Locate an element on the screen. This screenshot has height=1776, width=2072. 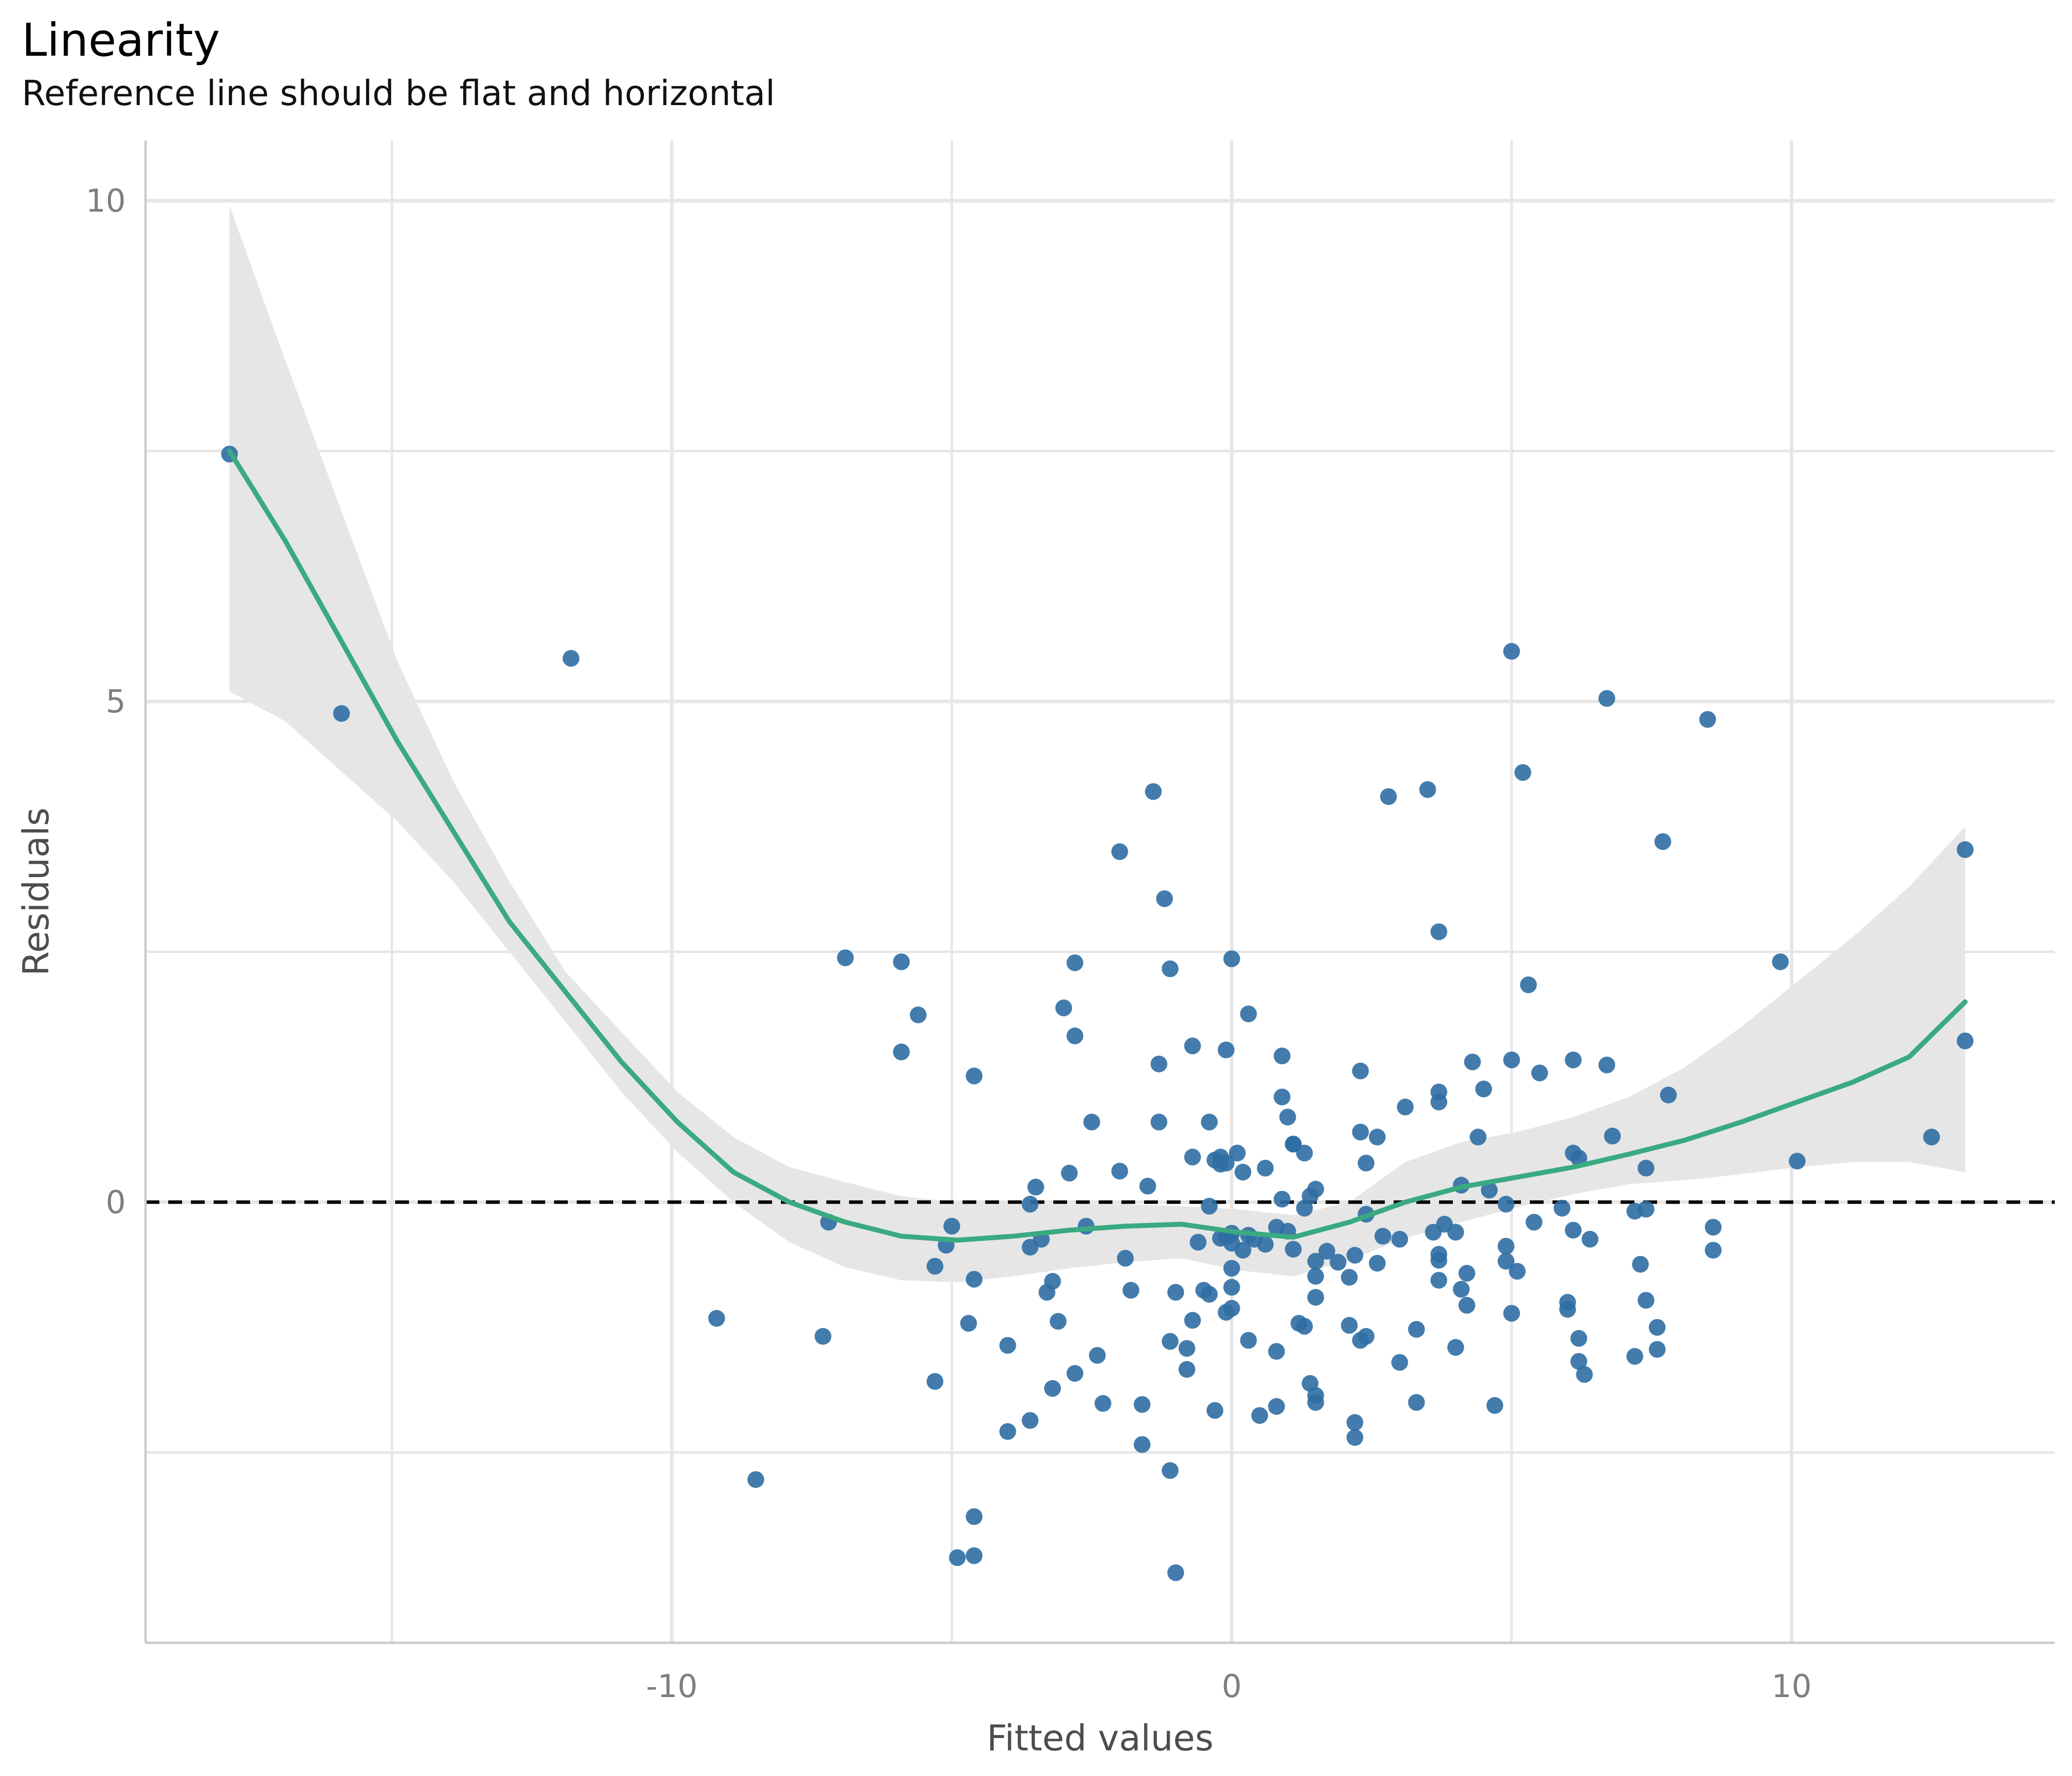
y-tick-label: 10 is located at coordinates (106, 202).